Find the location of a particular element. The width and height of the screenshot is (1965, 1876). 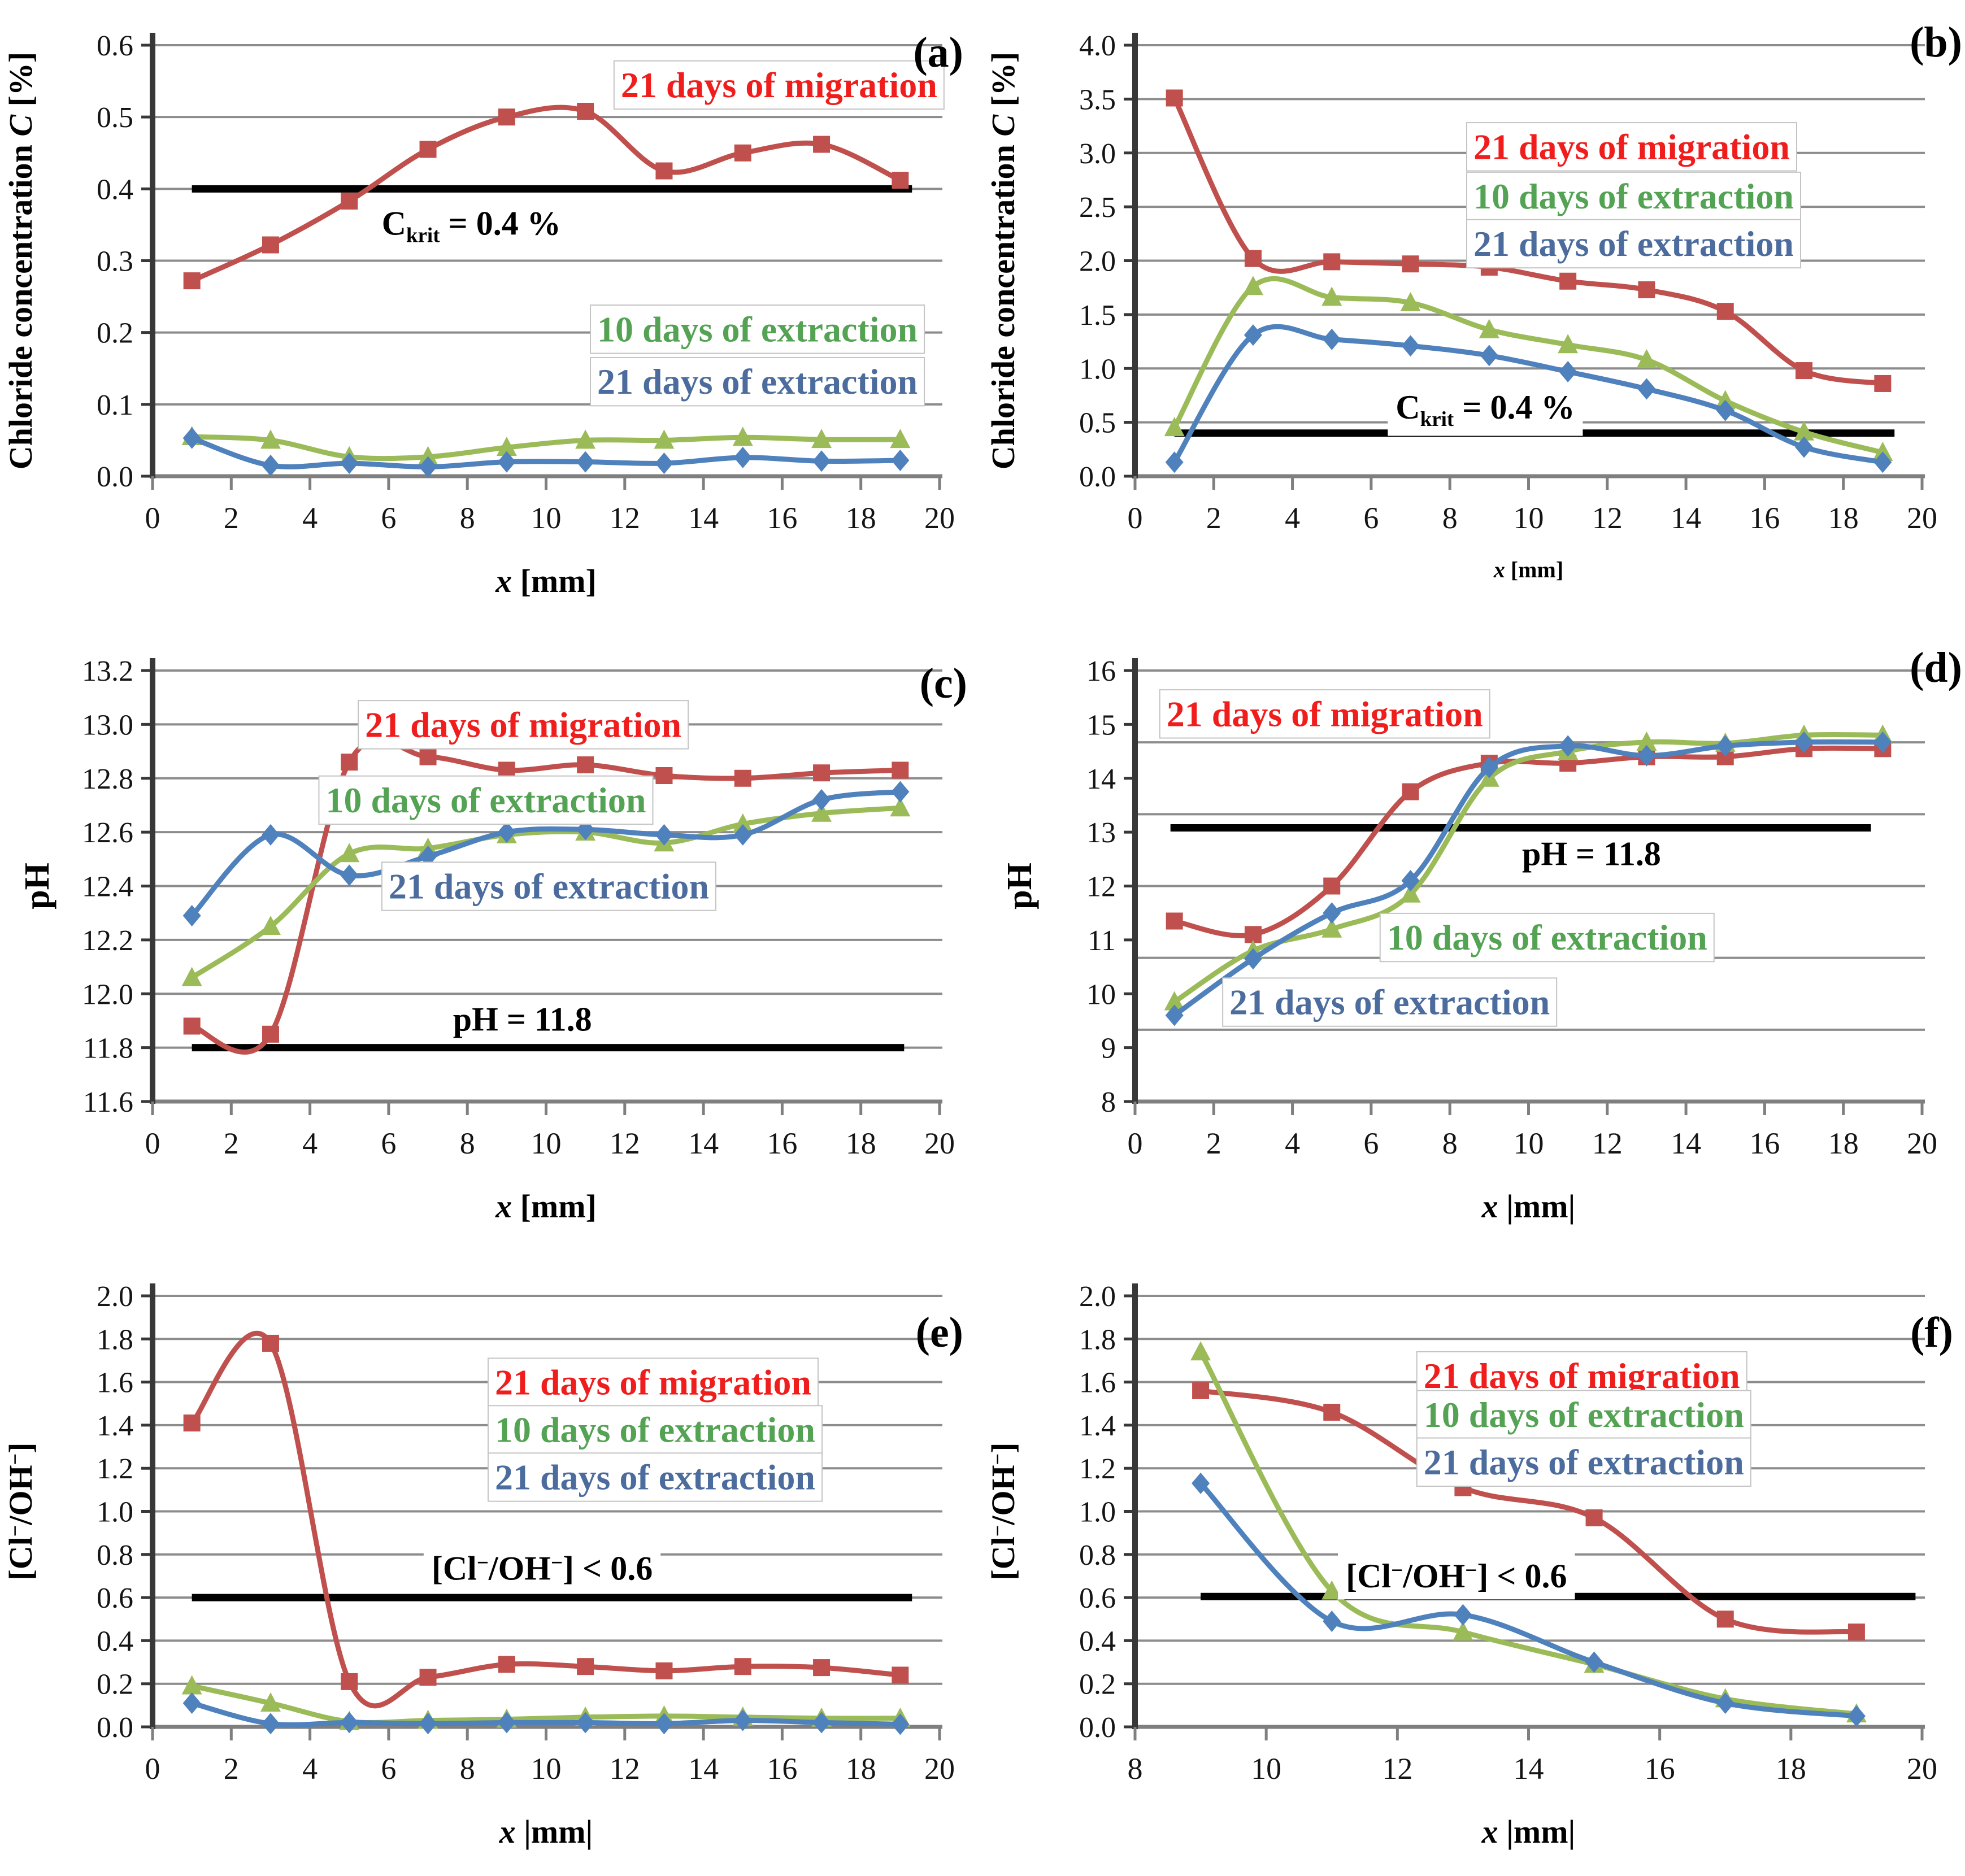

x-tick-label: 16 is located at coordinates (1660, 1769).